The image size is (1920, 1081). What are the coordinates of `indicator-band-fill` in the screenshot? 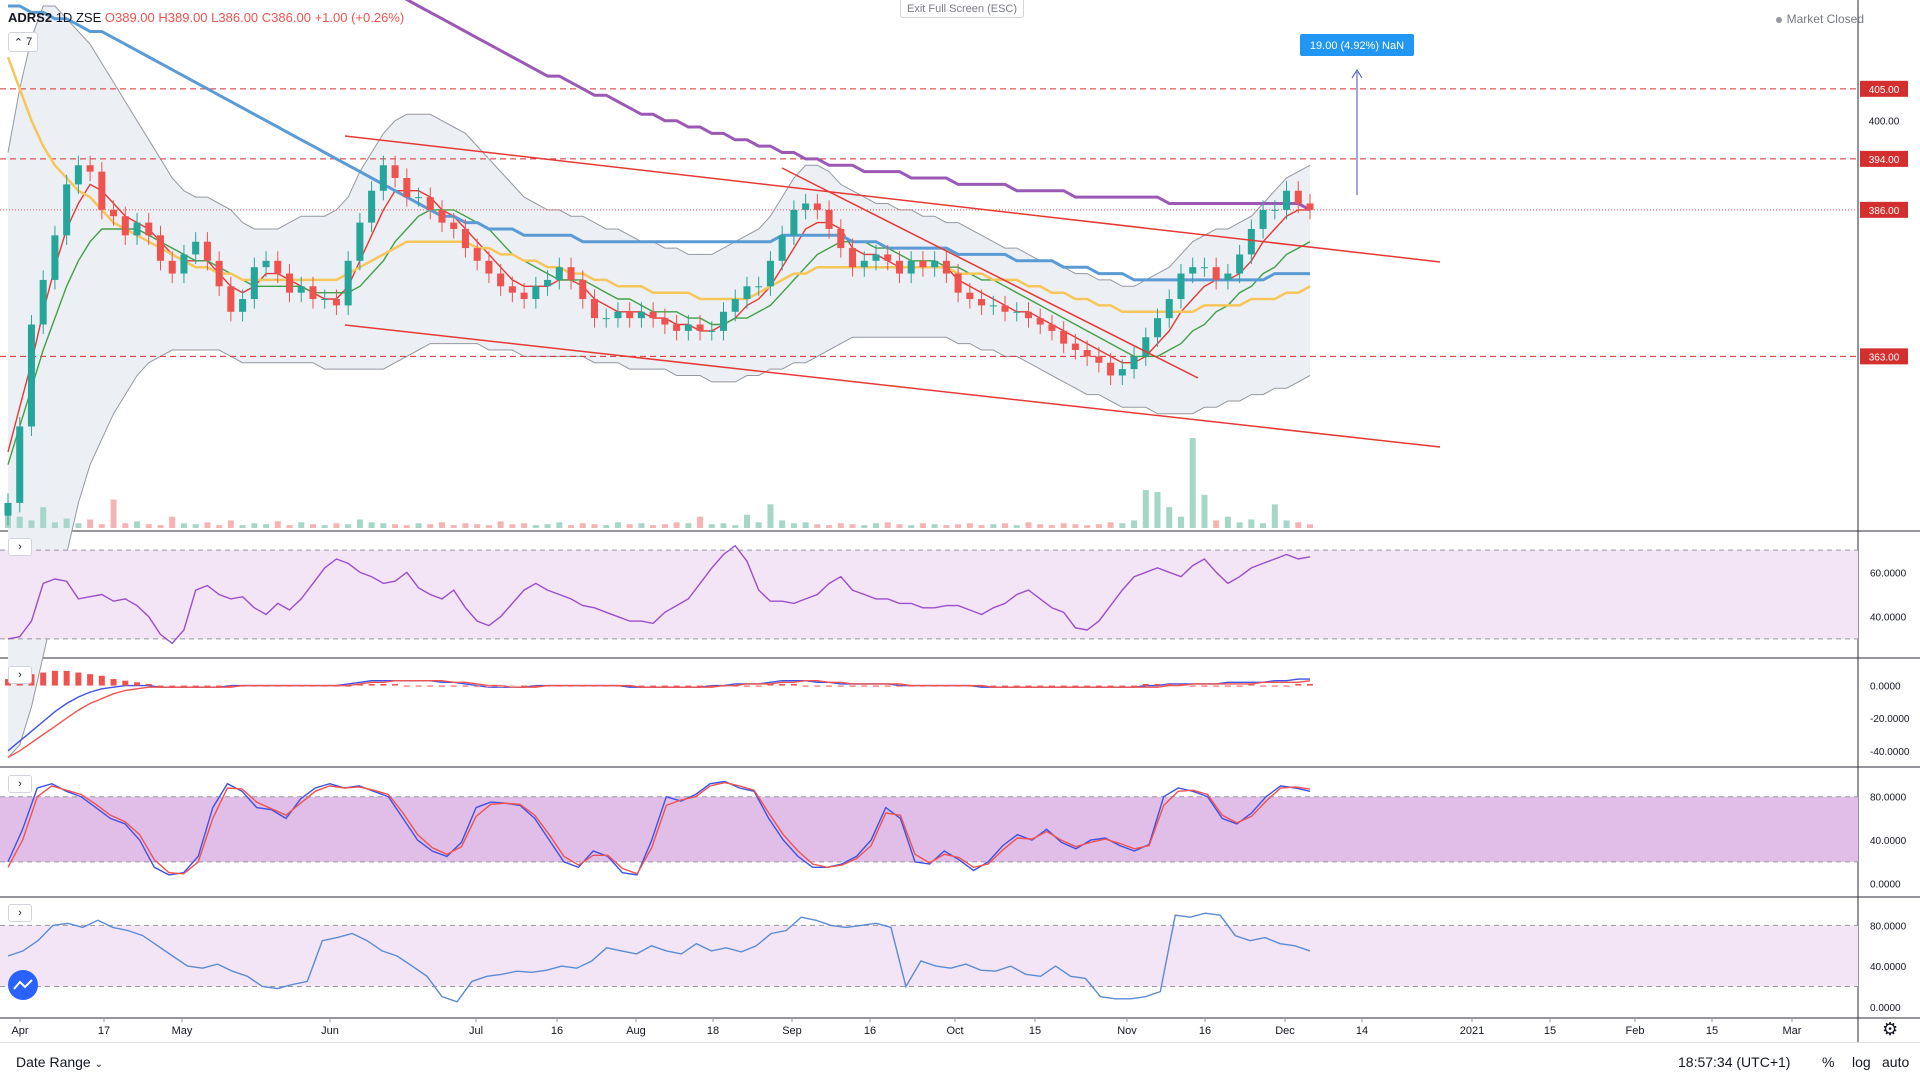 It's located at (929, 956).